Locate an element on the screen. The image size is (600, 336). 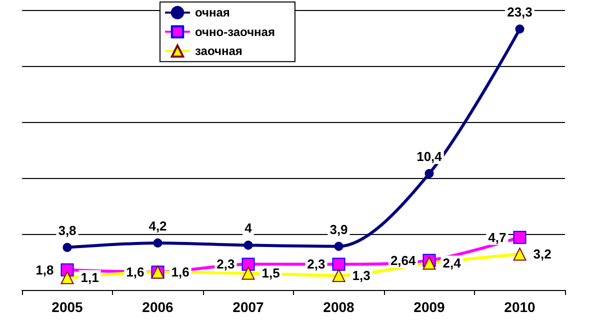
data-label: 4,7 is located at coordinates (497, 237).